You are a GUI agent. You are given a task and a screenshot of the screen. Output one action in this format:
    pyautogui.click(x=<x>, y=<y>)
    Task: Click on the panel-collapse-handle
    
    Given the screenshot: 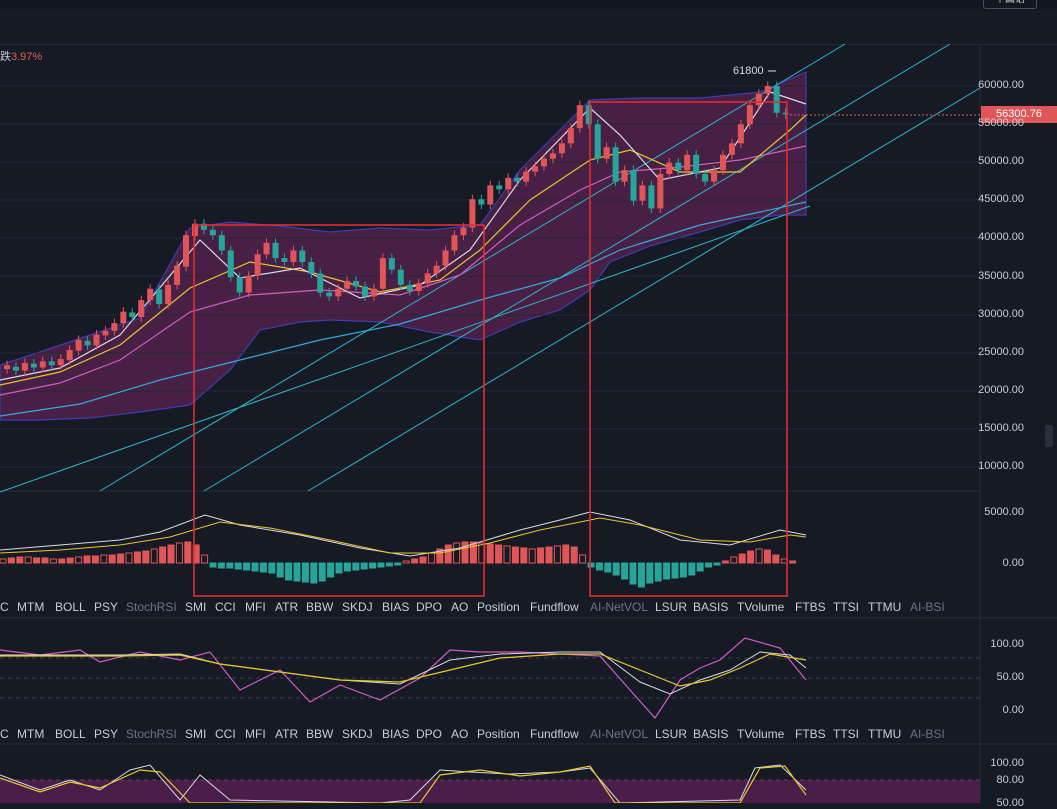 What is the action you would take?
    pyautogui.click(x=1049, y=436)
    